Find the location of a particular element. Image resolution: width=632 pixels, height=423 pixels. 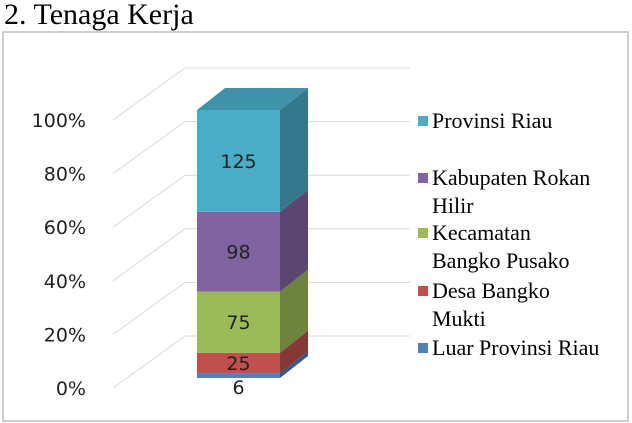

y-tick-label: 20% is located at coordinates (65, 335).